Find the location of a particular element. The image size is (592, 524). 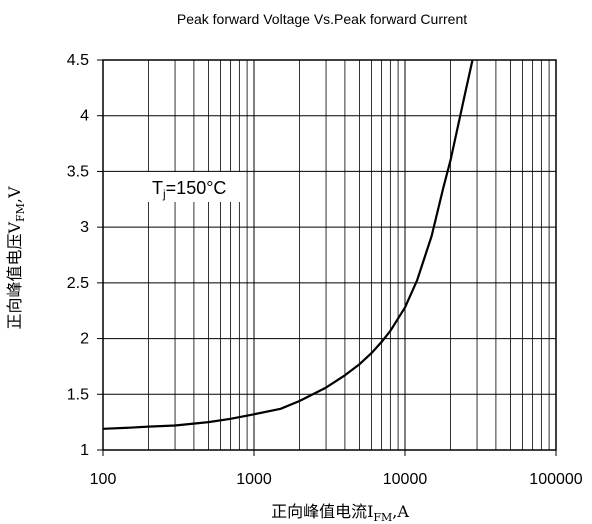

x-ticks: 100 1000 10000 100000 is located at coordinates (336, 469).